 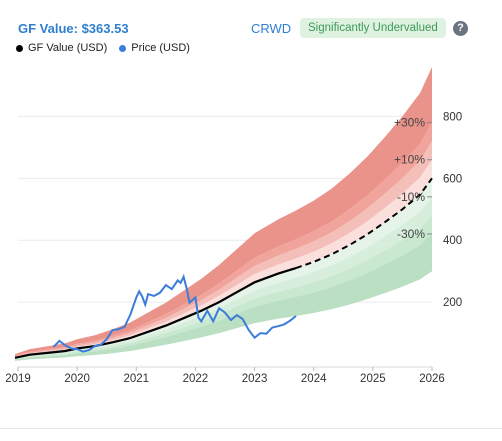 I want to click on gf-value-line, so click(x=155, y=313).